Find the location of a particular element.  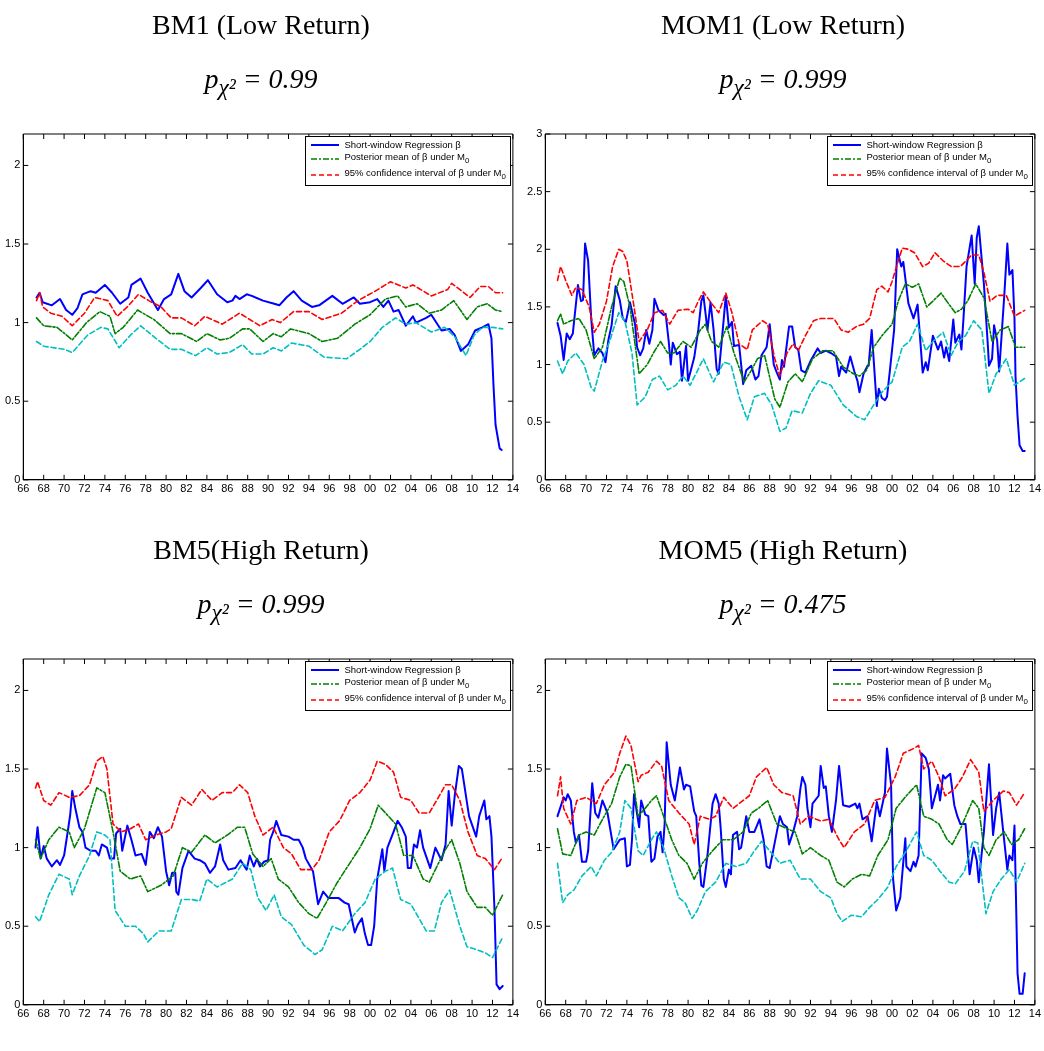

chart-title: MOM1 (Low Return) is located at coordinates (783, 25).